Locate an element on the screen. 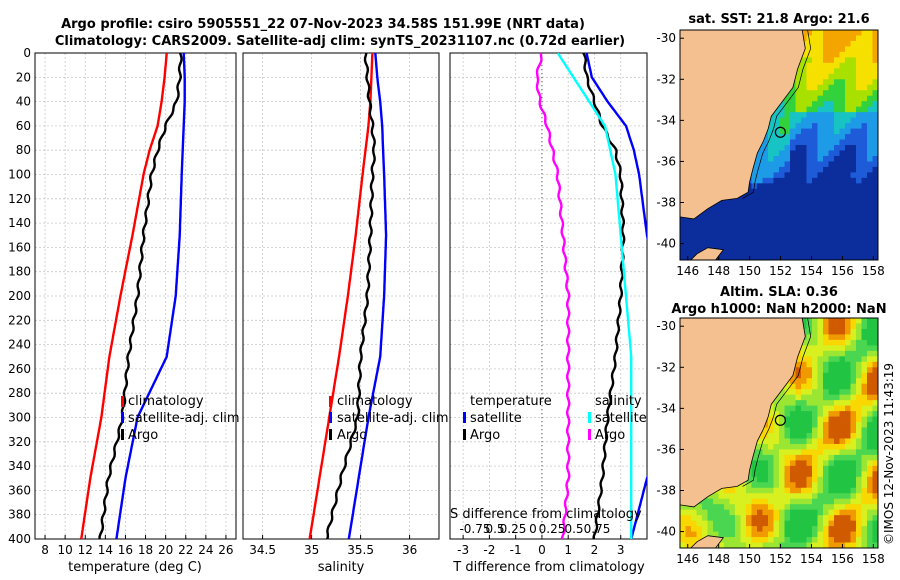 The width and height of the screenshot is (900, 580). depth-tick-label: 220 is located at coordinates (19, 320).